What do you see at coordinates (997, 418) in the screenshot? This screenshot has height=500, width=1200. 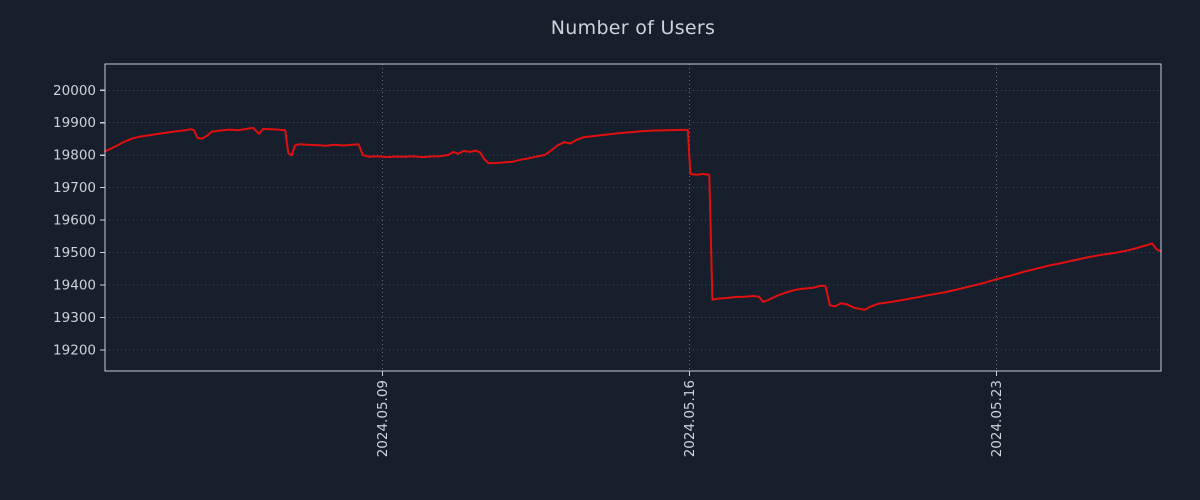 I see `x-tick-label: 2024.05.23` at bounding box center [997, 418].